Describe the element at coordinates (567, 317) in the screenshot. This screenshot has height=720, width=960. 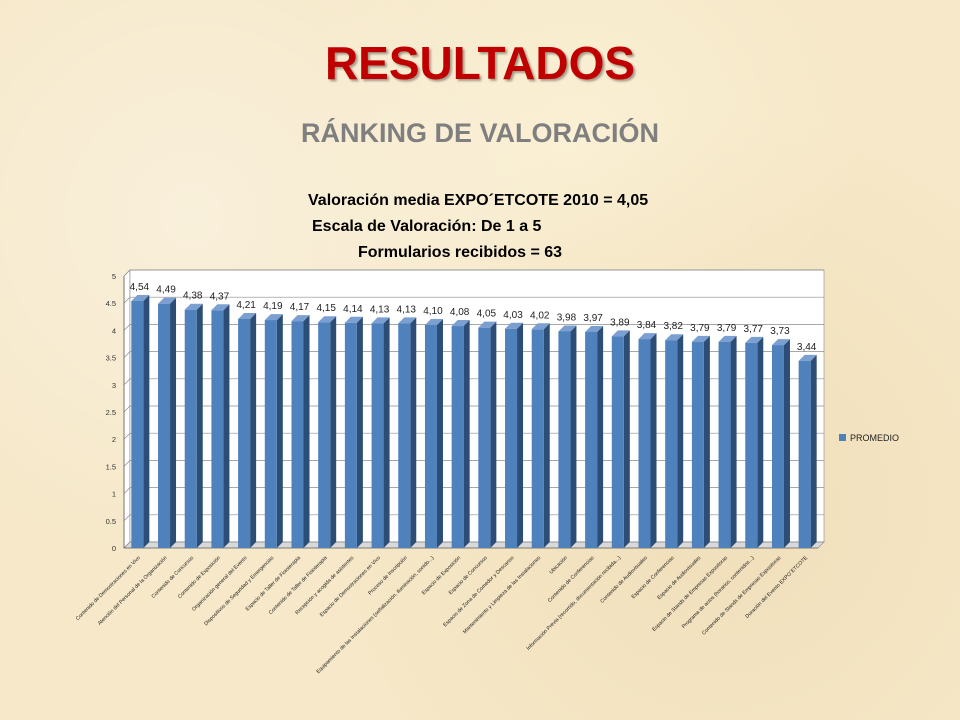
I see `bar-value-label: 3,98` at that location.